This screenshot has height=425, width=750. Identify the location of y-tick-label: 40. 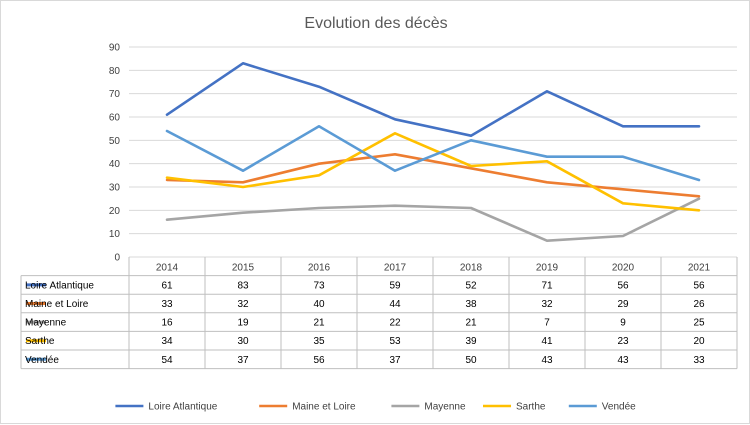
(115, 164).